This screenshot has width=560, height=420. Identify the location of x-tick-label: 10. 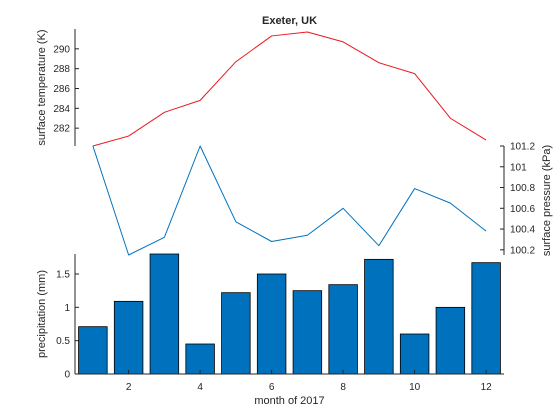
(415, 387).